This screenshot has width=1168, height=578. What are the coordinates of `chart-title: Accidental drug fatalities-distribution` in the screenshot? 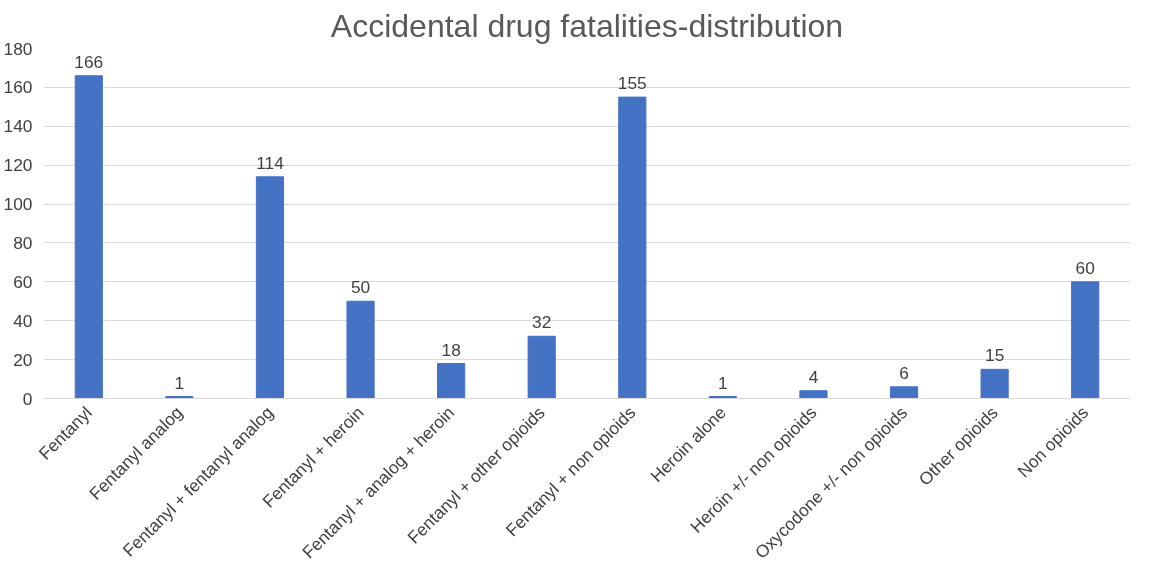 It's located at (587, 25).